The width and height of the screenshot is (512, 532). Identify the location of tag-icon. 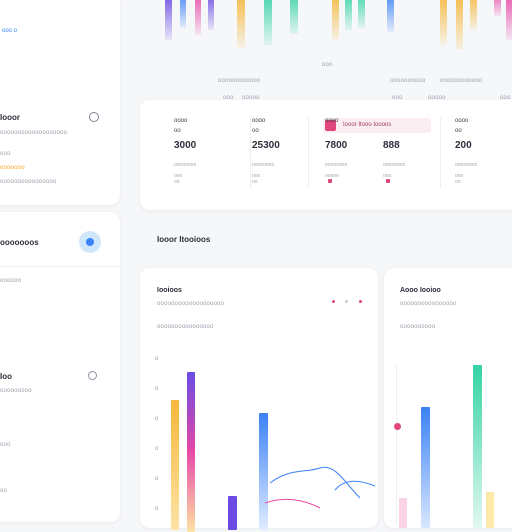
(330, 125).